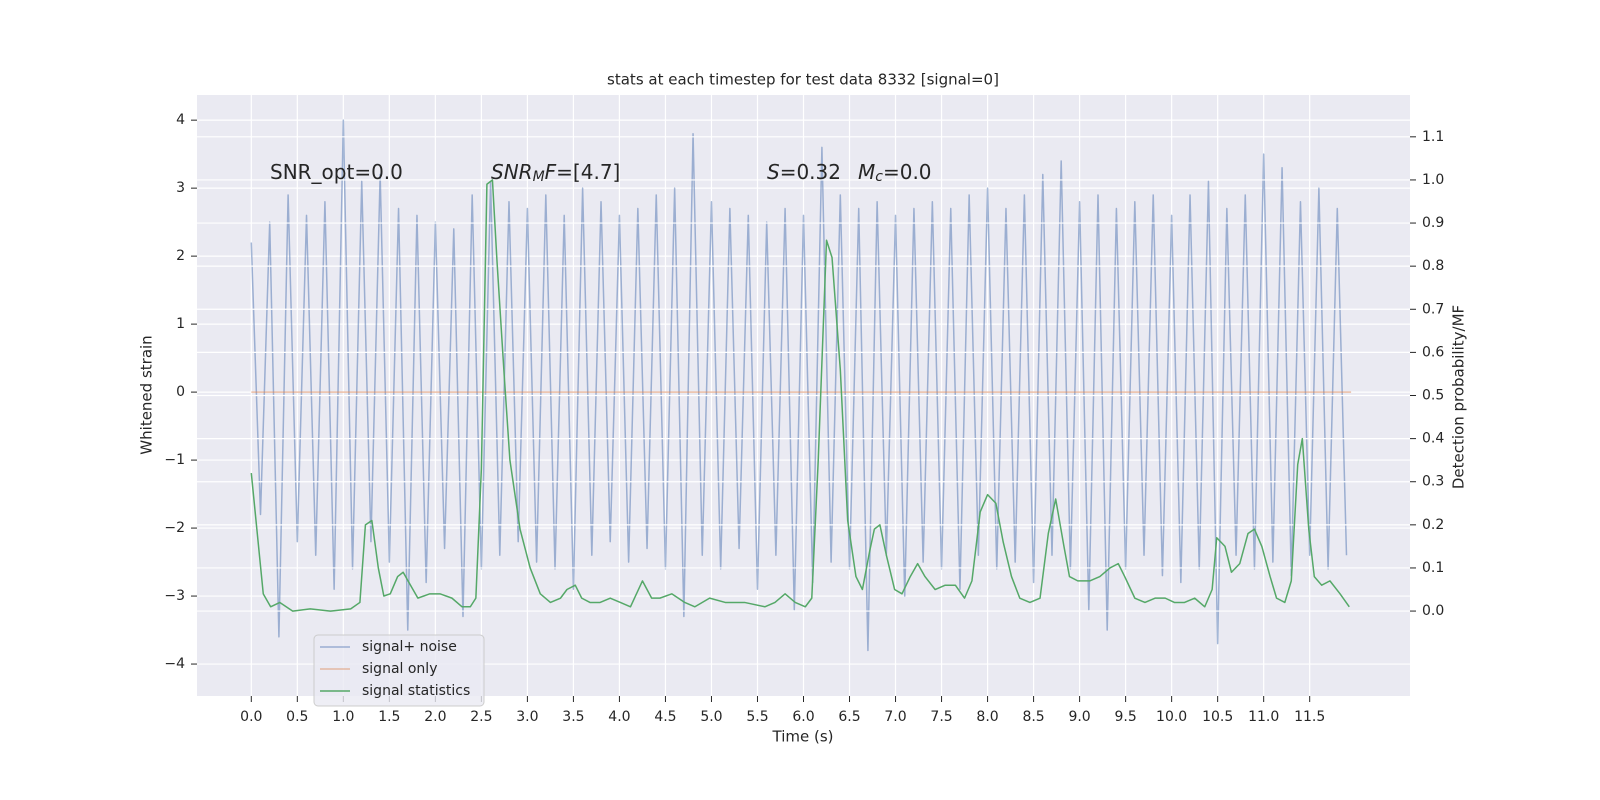 The image size is (1600, 800). What do you see at coordinates (573, 717) in the screenshot?
I see `x-tick-label: 3.5` at bounding box center [573, 717].